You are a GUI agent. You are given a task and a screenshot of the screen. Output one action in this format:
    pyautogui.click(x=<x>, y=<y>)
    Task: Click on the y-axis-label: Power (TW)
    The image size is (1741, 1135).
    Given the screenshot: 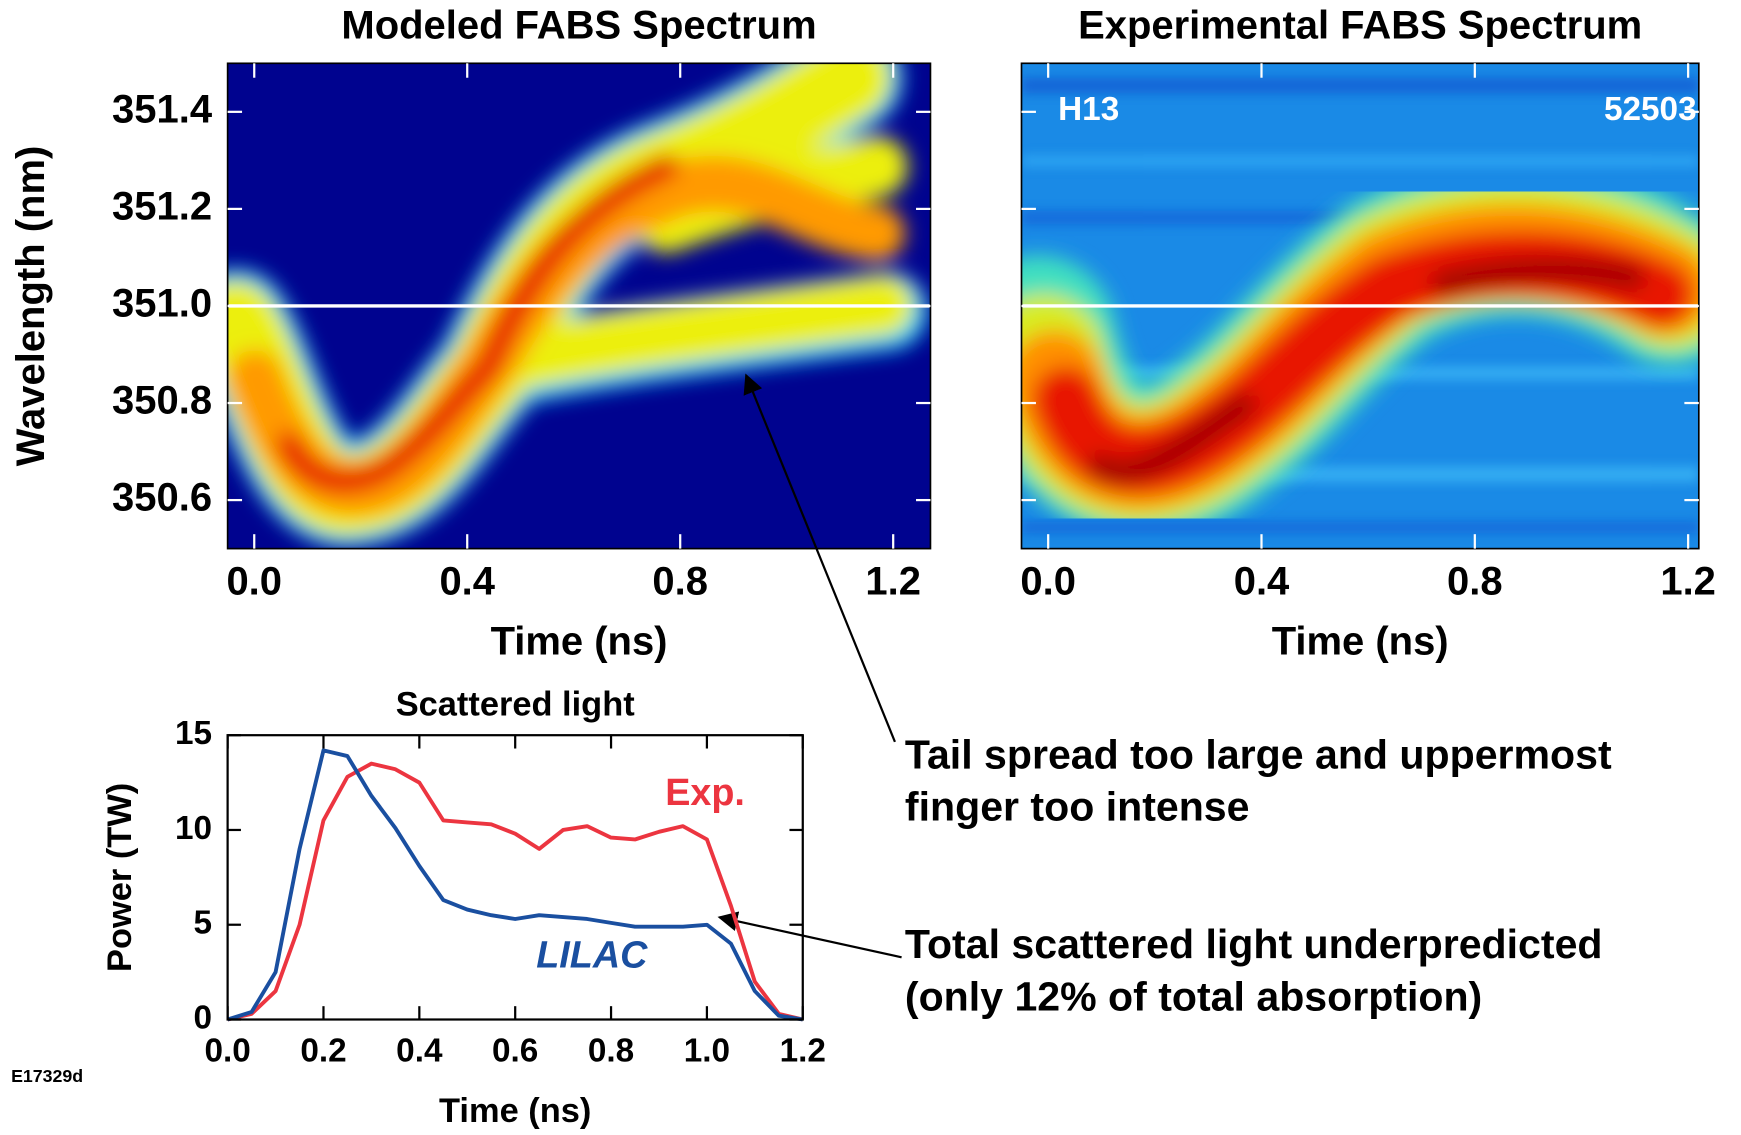 What is the action you would take?
    pyautogui.click(x=120, y=877)
    